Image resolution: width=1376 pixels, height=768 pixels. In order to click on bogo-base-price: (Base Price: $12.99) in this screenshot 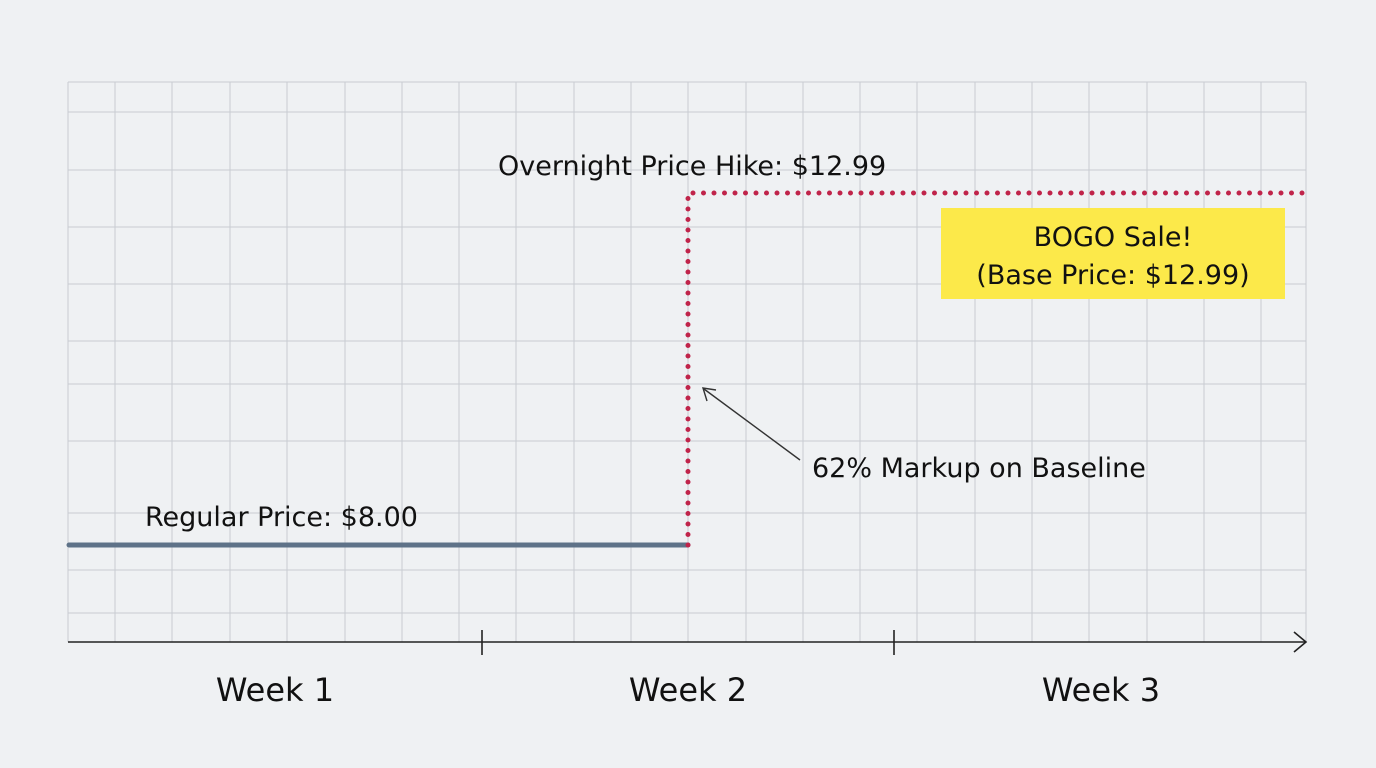, I will do `click(1112, 275)`.